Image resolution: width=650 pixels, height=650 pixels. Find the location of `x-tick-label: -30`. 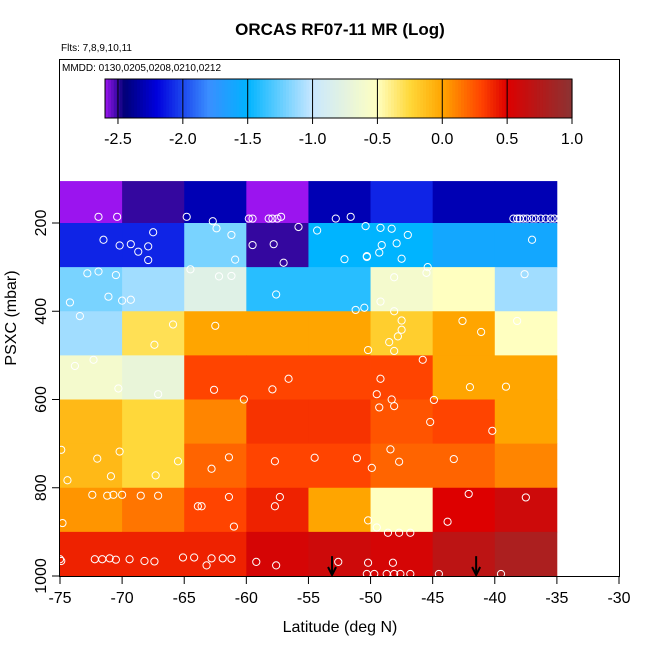

x-tick-label: -30 is located at coordinates (618, 598).